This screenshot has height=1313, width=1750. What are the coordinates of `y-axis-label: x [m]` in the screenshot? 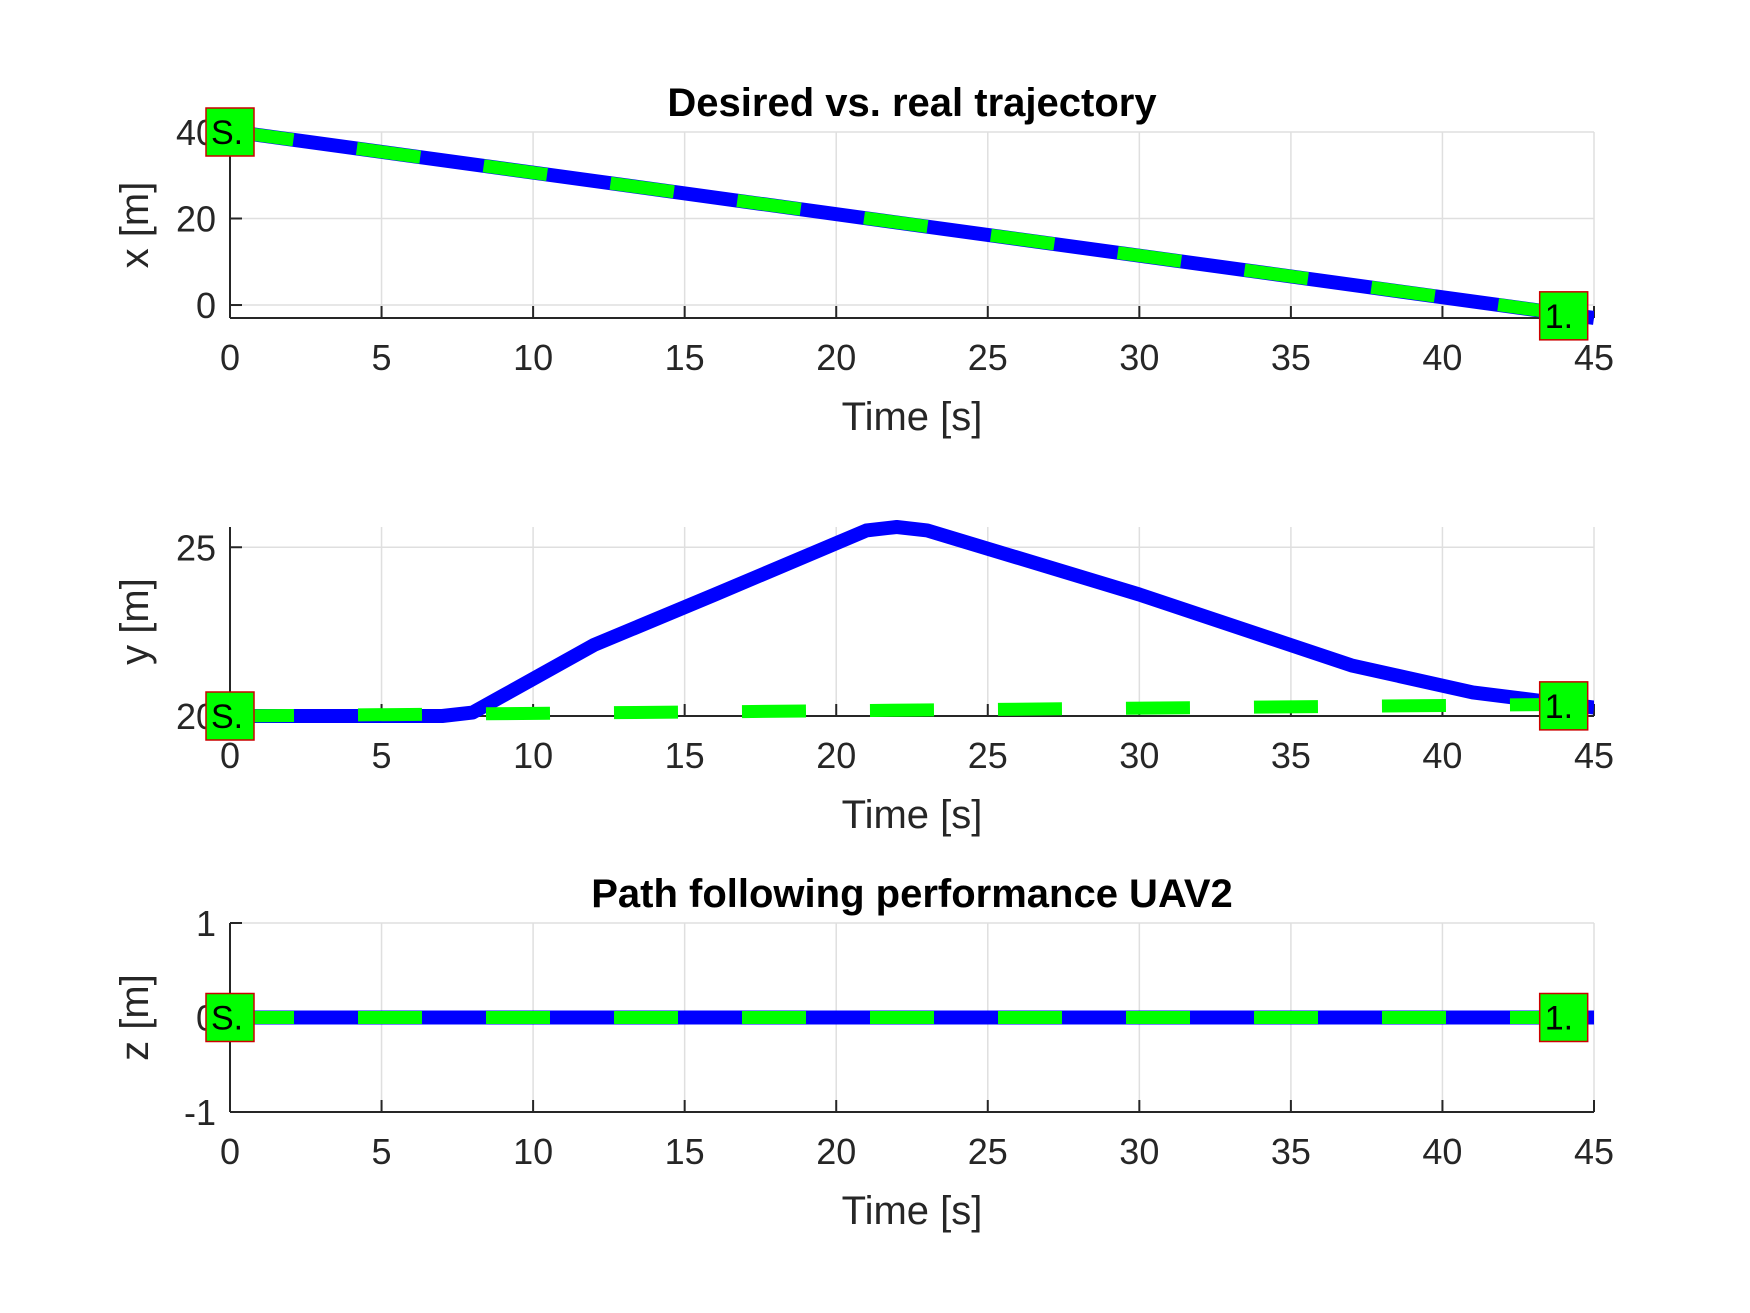 It's located at (135, 225).